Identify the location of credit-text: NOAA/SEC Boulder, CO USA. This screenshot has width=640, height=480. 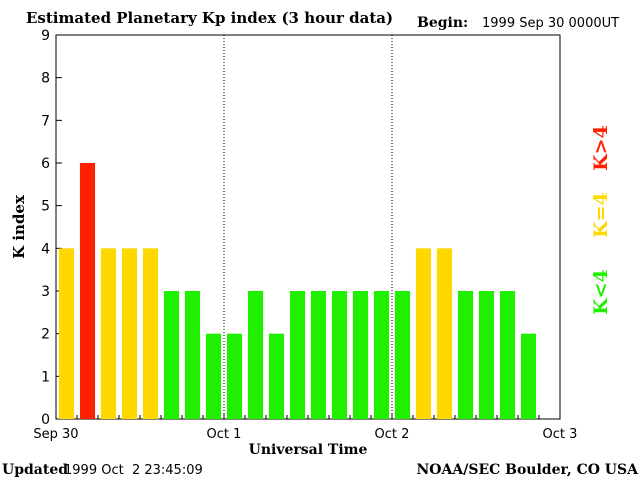
(528, 470).